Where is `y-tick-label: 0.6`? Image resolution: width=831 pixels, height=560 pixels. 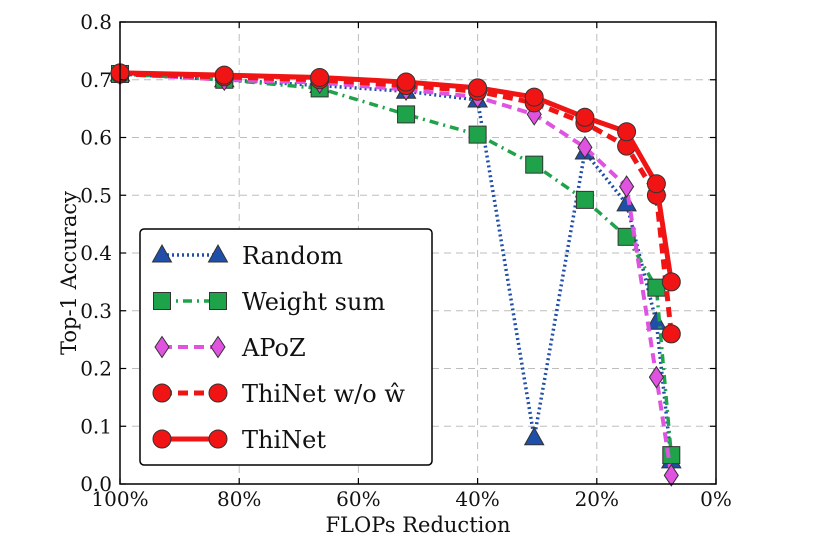 y-tick-label: 0.6 is located at coordinates (96, 138).